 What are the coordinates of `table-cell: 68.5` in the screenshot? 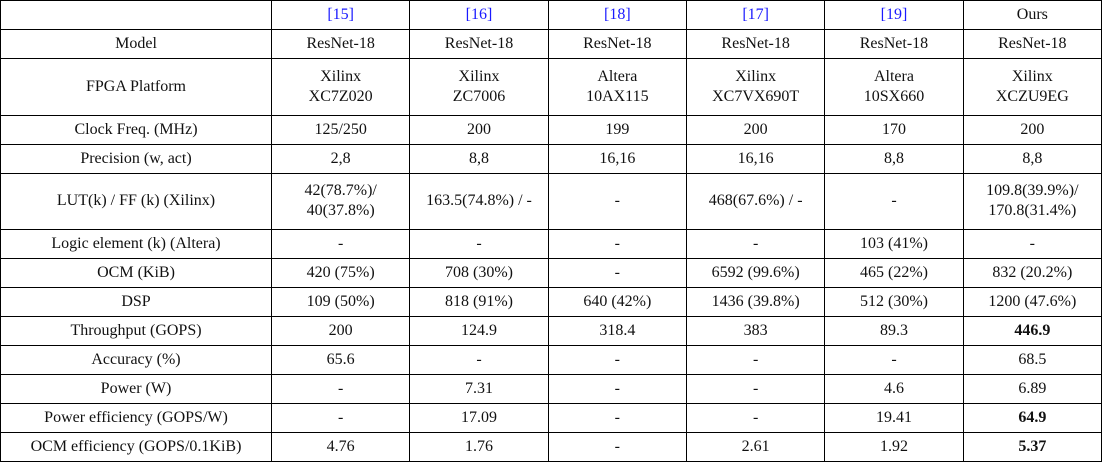 It's located at (1032, 360).